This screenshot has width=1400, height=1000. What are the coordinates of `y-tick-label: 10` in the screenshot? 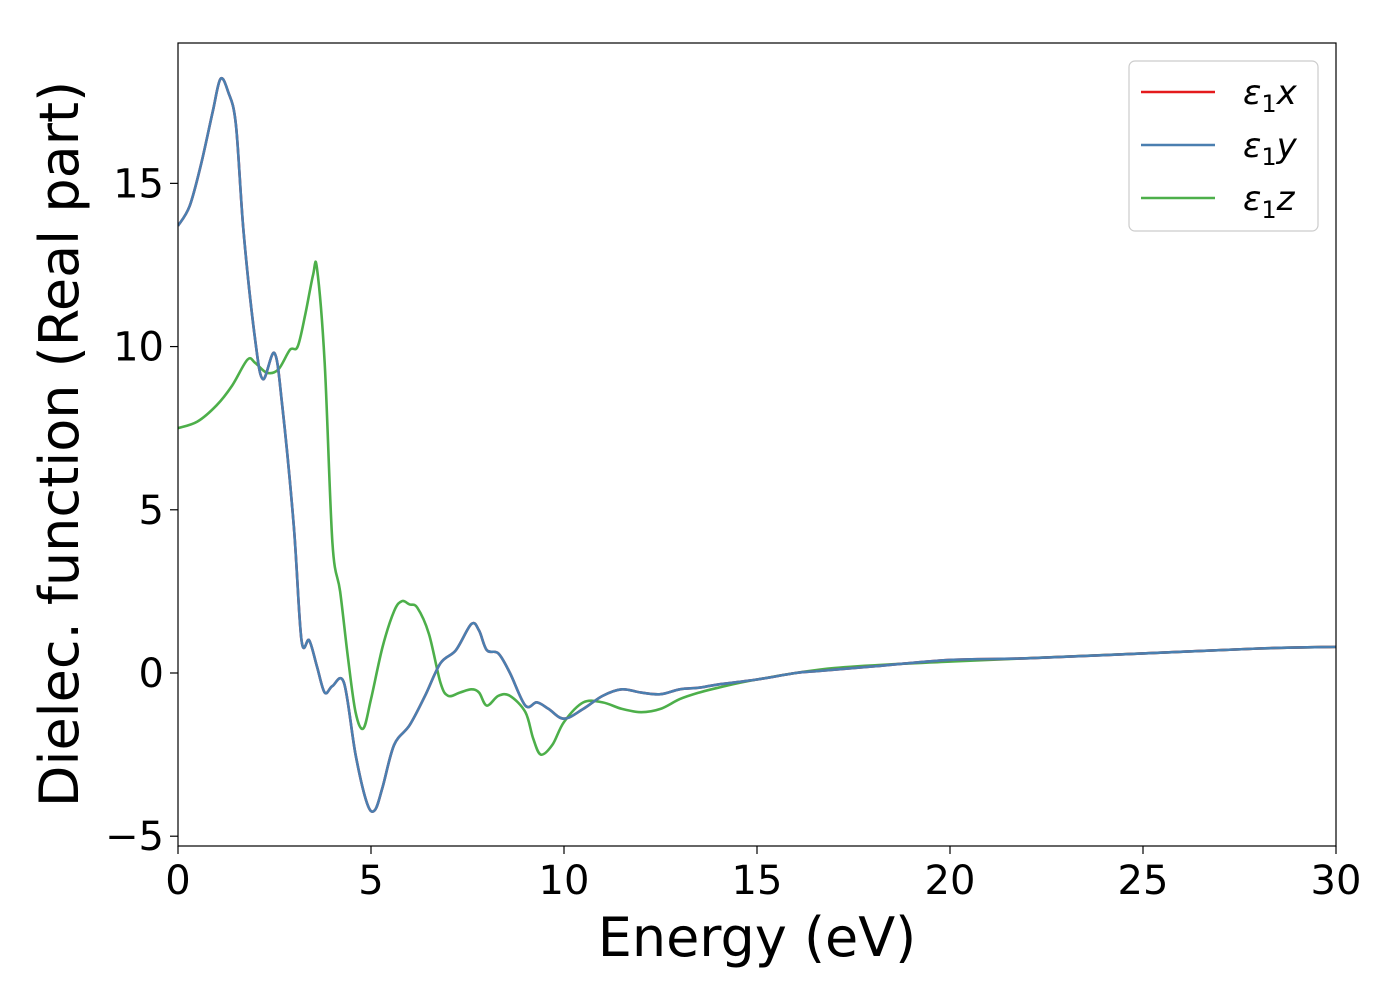 It's located at (138, 348).